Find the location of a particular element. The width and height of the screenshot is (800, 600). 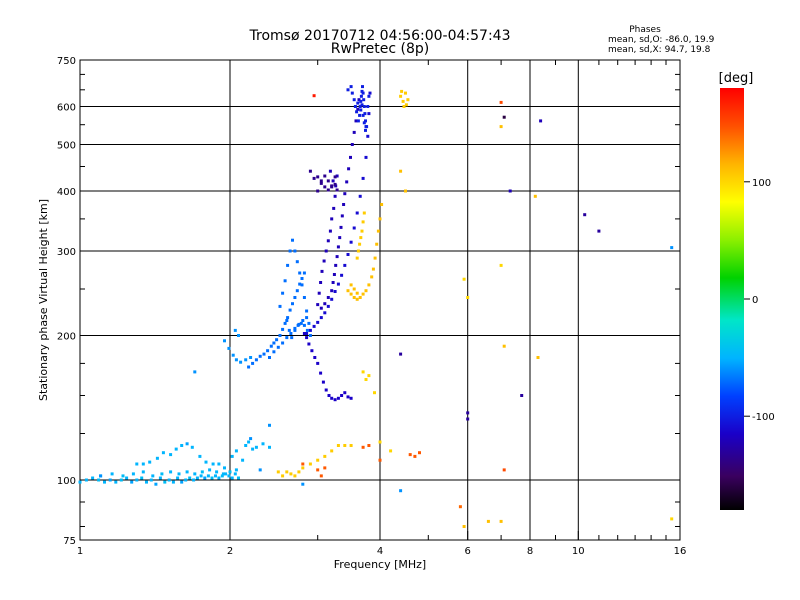

x-tick-label: 8 is located at coordinates (530, 551).